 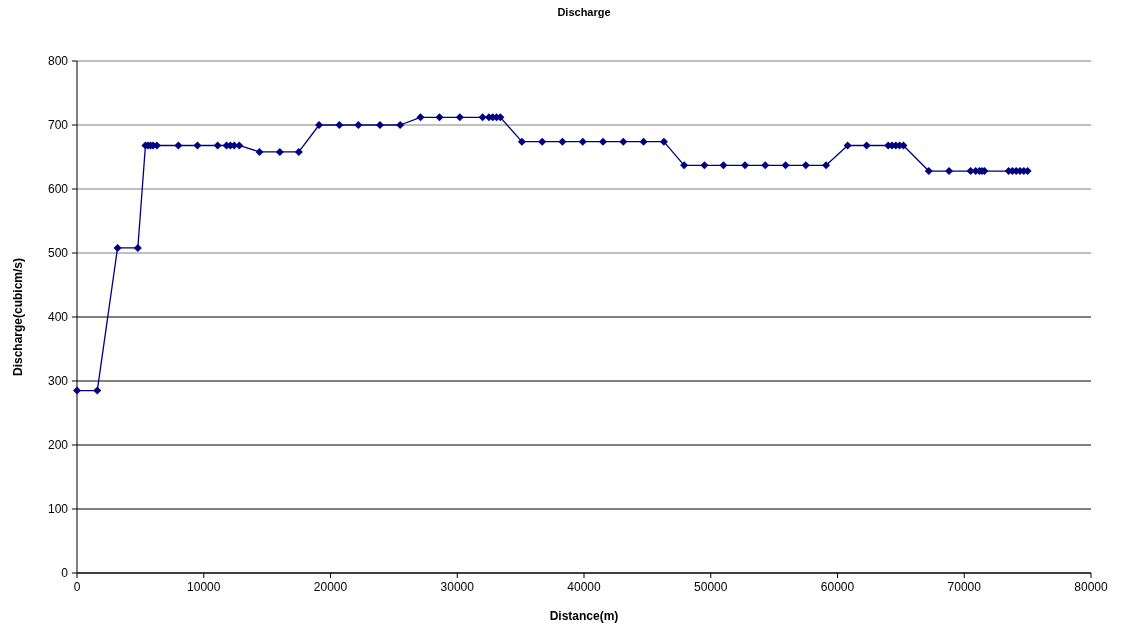 I want to click on y-axis-title: Discharge(cubicm/s), so click(x=18, y=317).